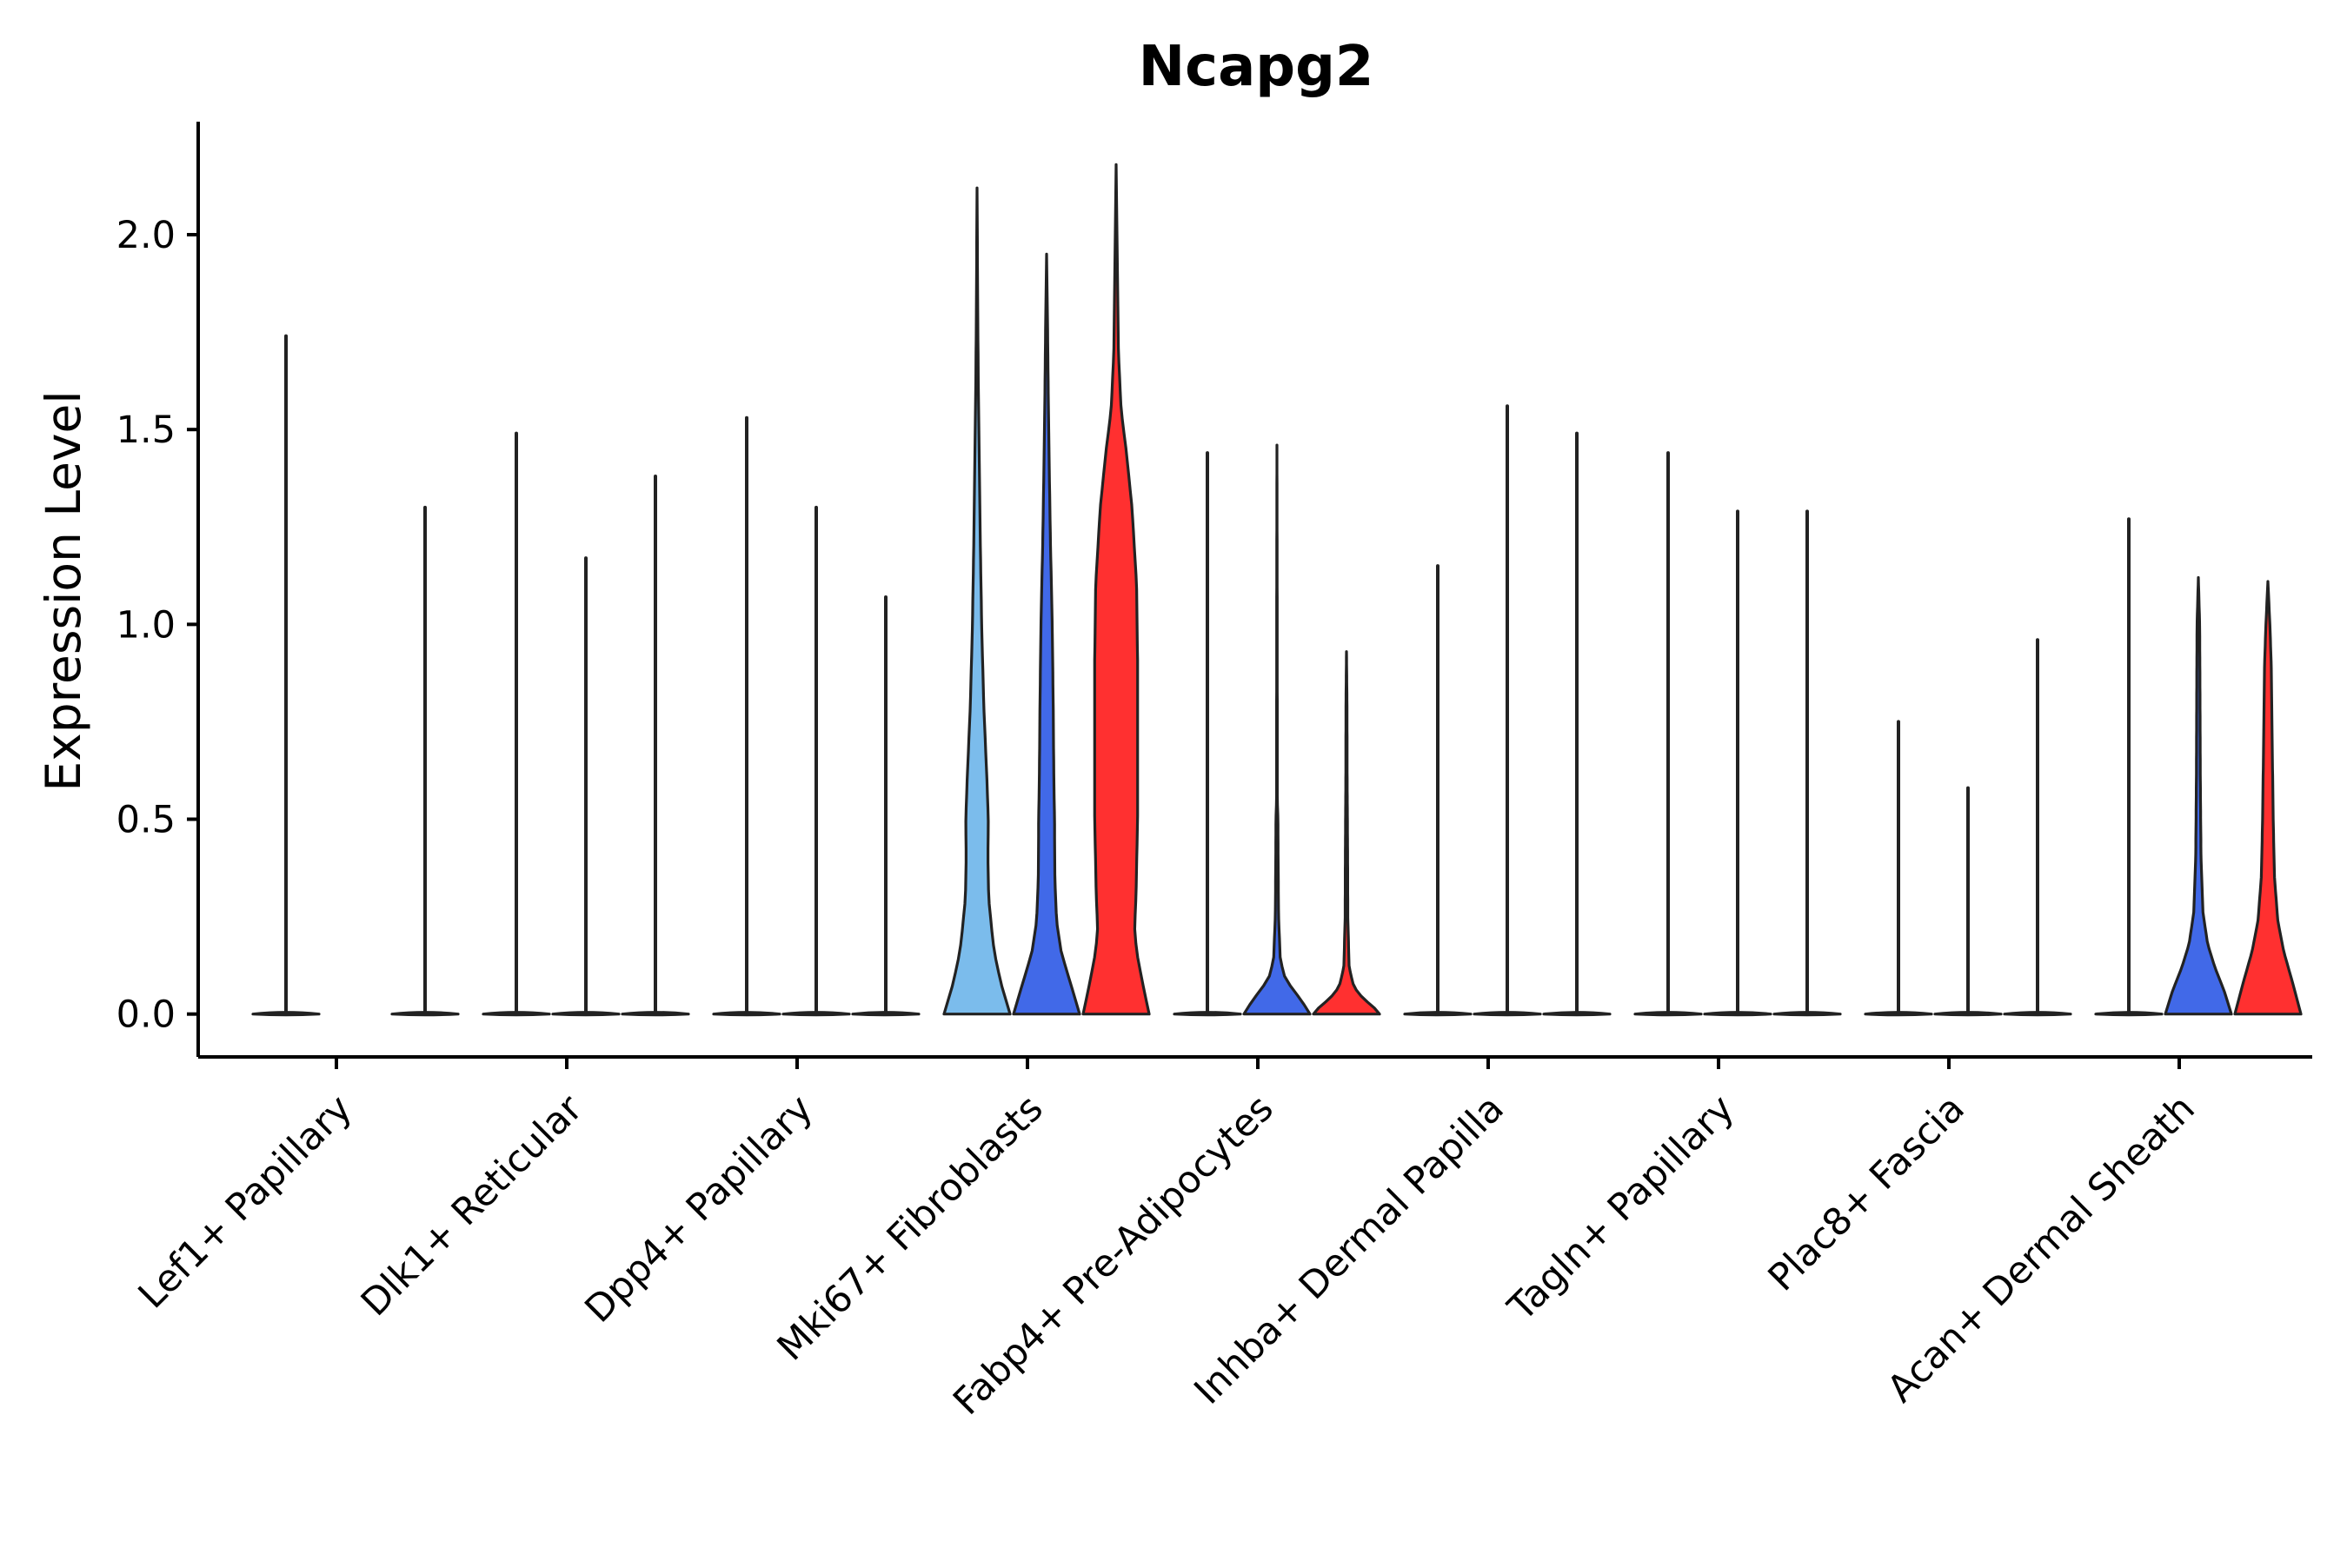 This screenshot has height=1568, width=2347. I want to click on y-axis-title: Expression Level, so click(63, 590).